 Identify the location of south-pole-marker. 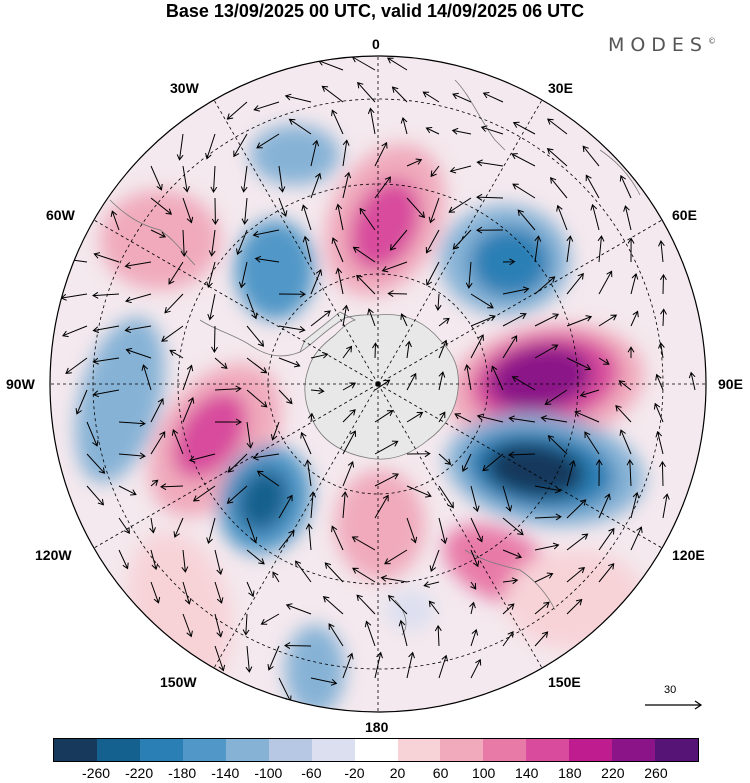
(378, 384).